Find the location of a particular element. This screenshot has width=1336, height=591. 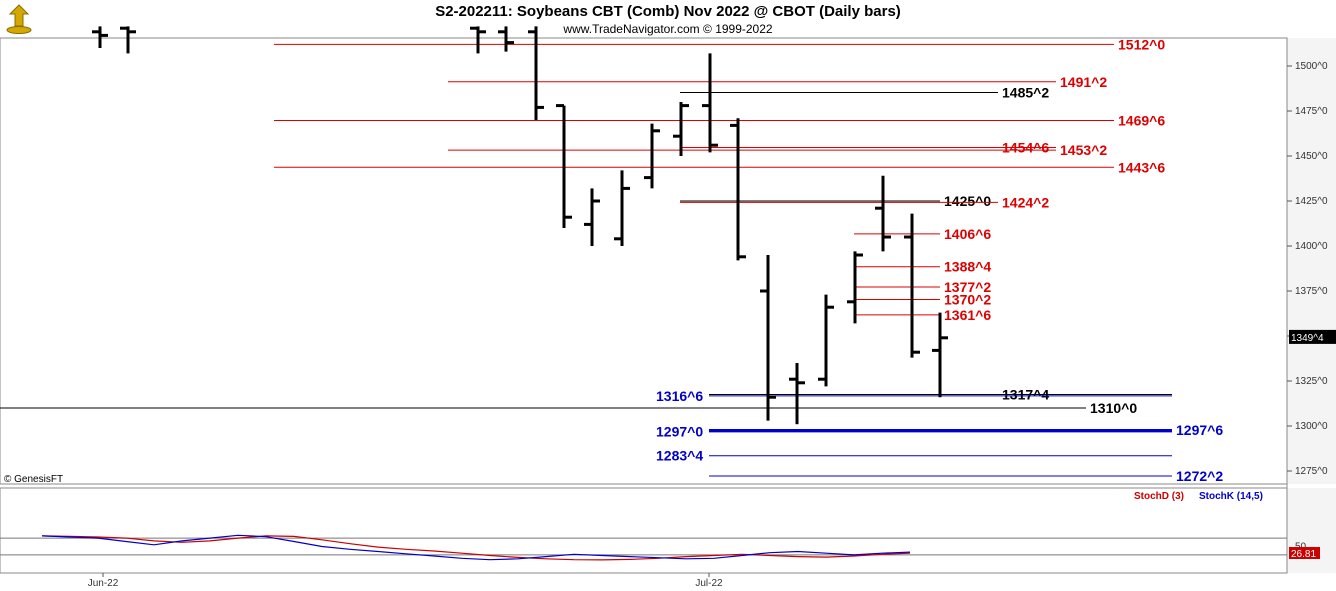

price-tick-label-9: 1500^0 is located at coordinates (1311, 66).